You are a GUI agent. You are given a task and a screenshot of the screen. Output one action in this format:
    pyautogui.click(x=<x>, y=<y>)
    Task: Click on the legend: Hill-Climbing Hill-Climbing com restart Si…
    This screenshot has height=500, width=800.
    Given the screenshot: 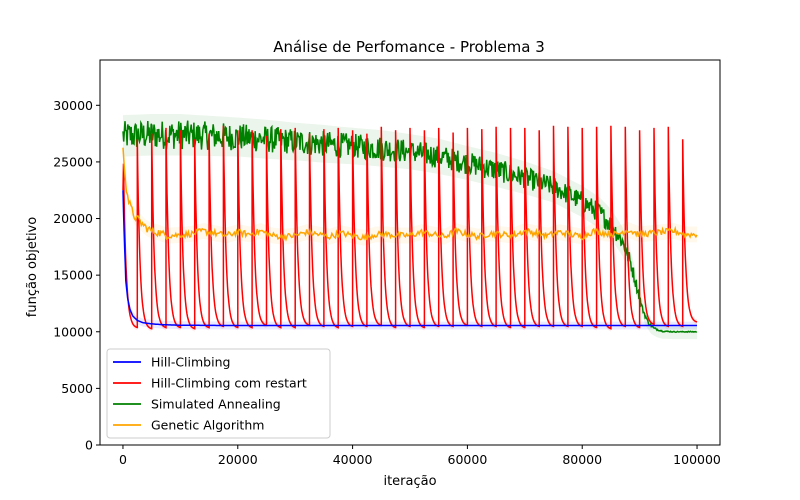 What is the action you would take?
    pyautogui.click(x=218, y=393)
    